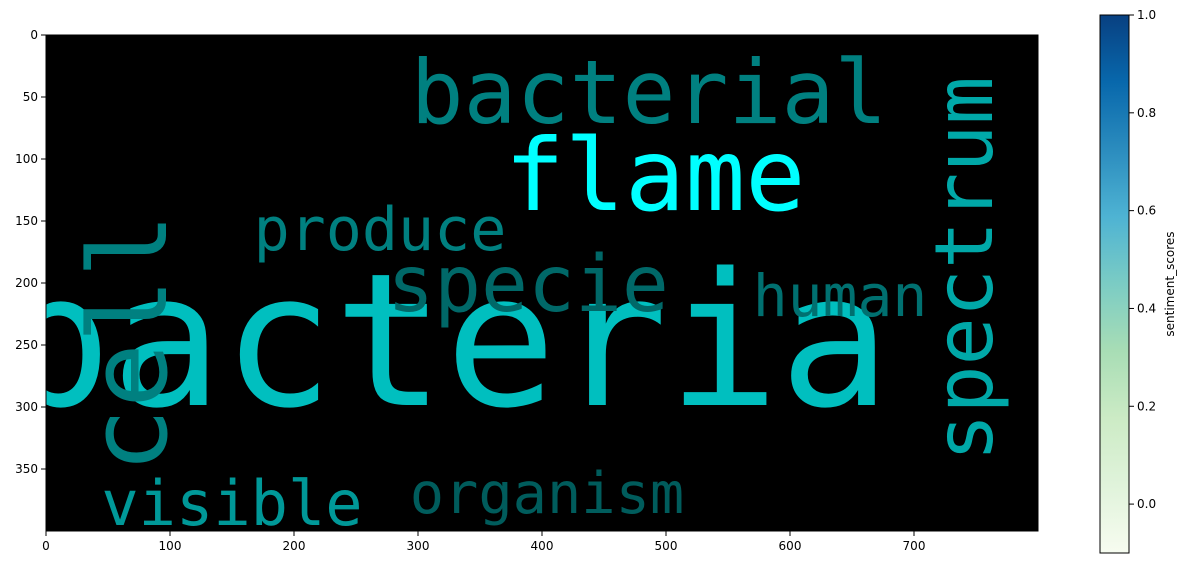 The height and width of the screenshot is (566, 1188). I want to click on colorbar-tick-label: 1.0, so click(1146, 15).